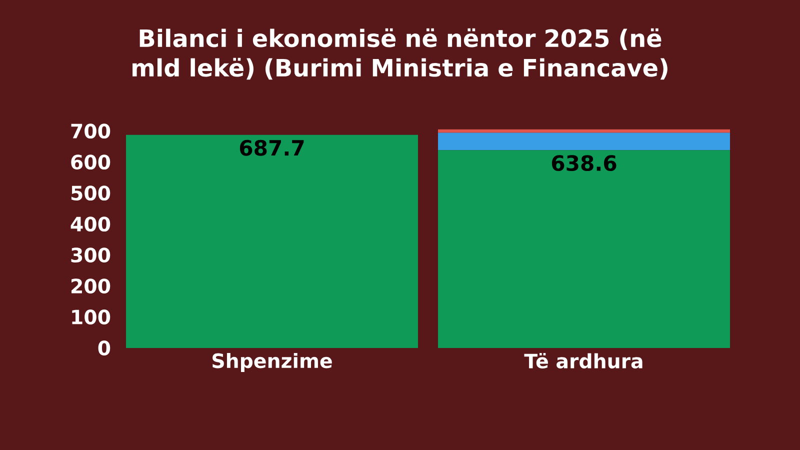  I want to click on y-tick-label: 700, so click(90, 131).